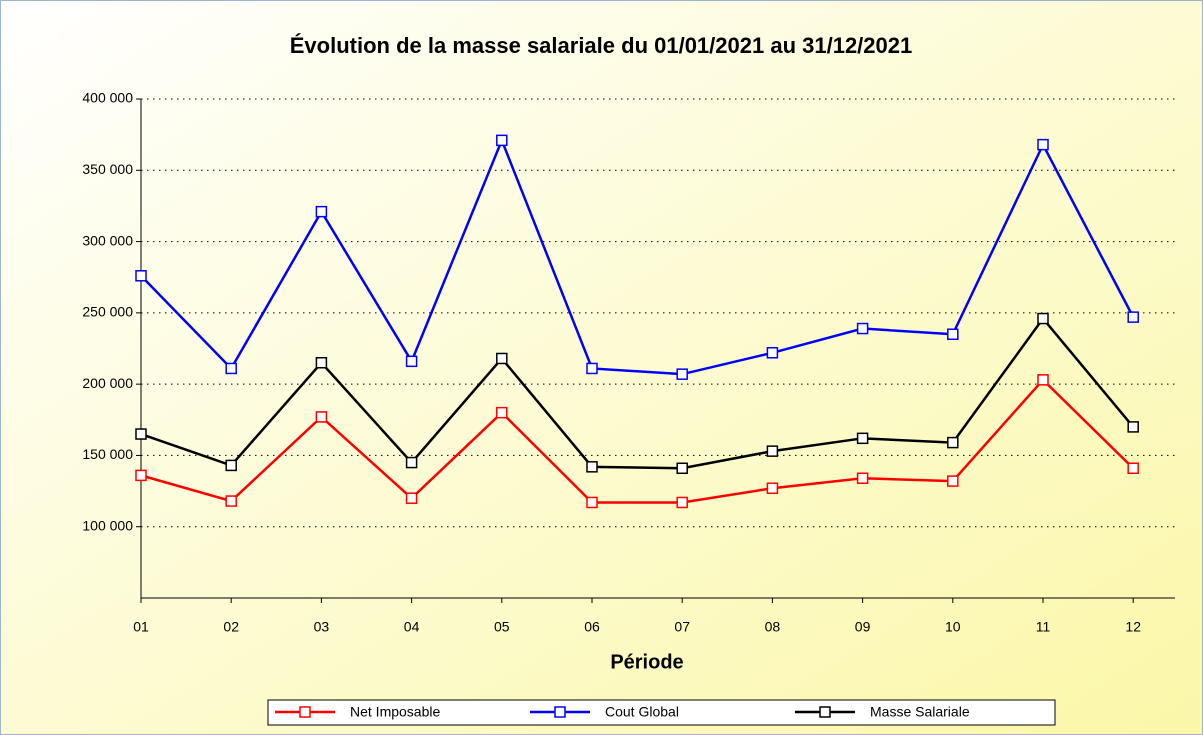  What do you see at coordinates (107, 525) in the screenshot?
I see `y-tick-label: 100 000` at bounding box center [107, 525].